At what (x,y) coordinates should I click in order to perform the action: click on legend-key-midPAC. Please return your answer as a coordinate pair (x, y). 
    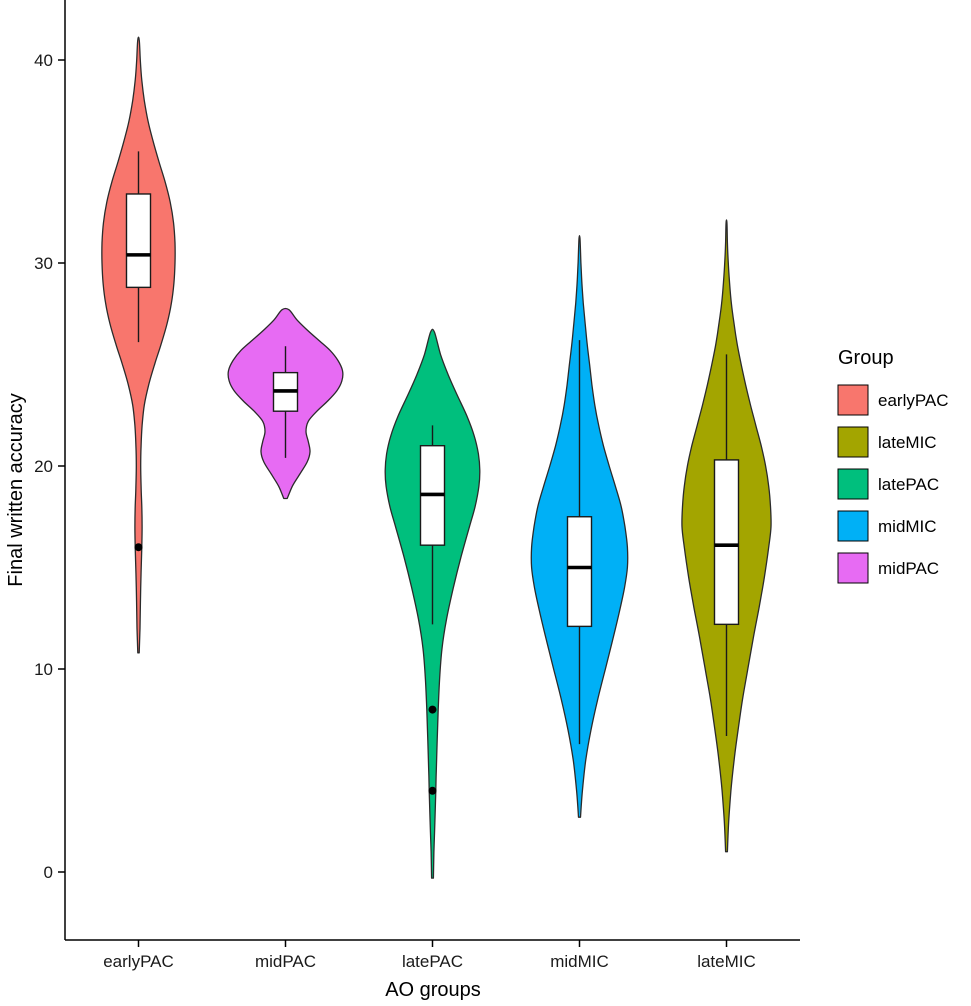
    Looking at the image, I should click on (853, 568).